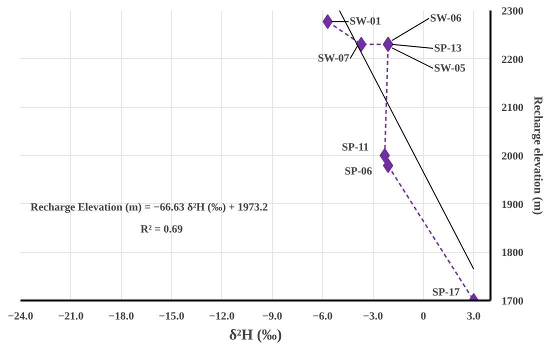 Image resolution: width=550 pixels, height=350 pixels. Describe the element at coordinates (513, 60) in the screenshot. I see `y-tick-label: 2200` at that location.